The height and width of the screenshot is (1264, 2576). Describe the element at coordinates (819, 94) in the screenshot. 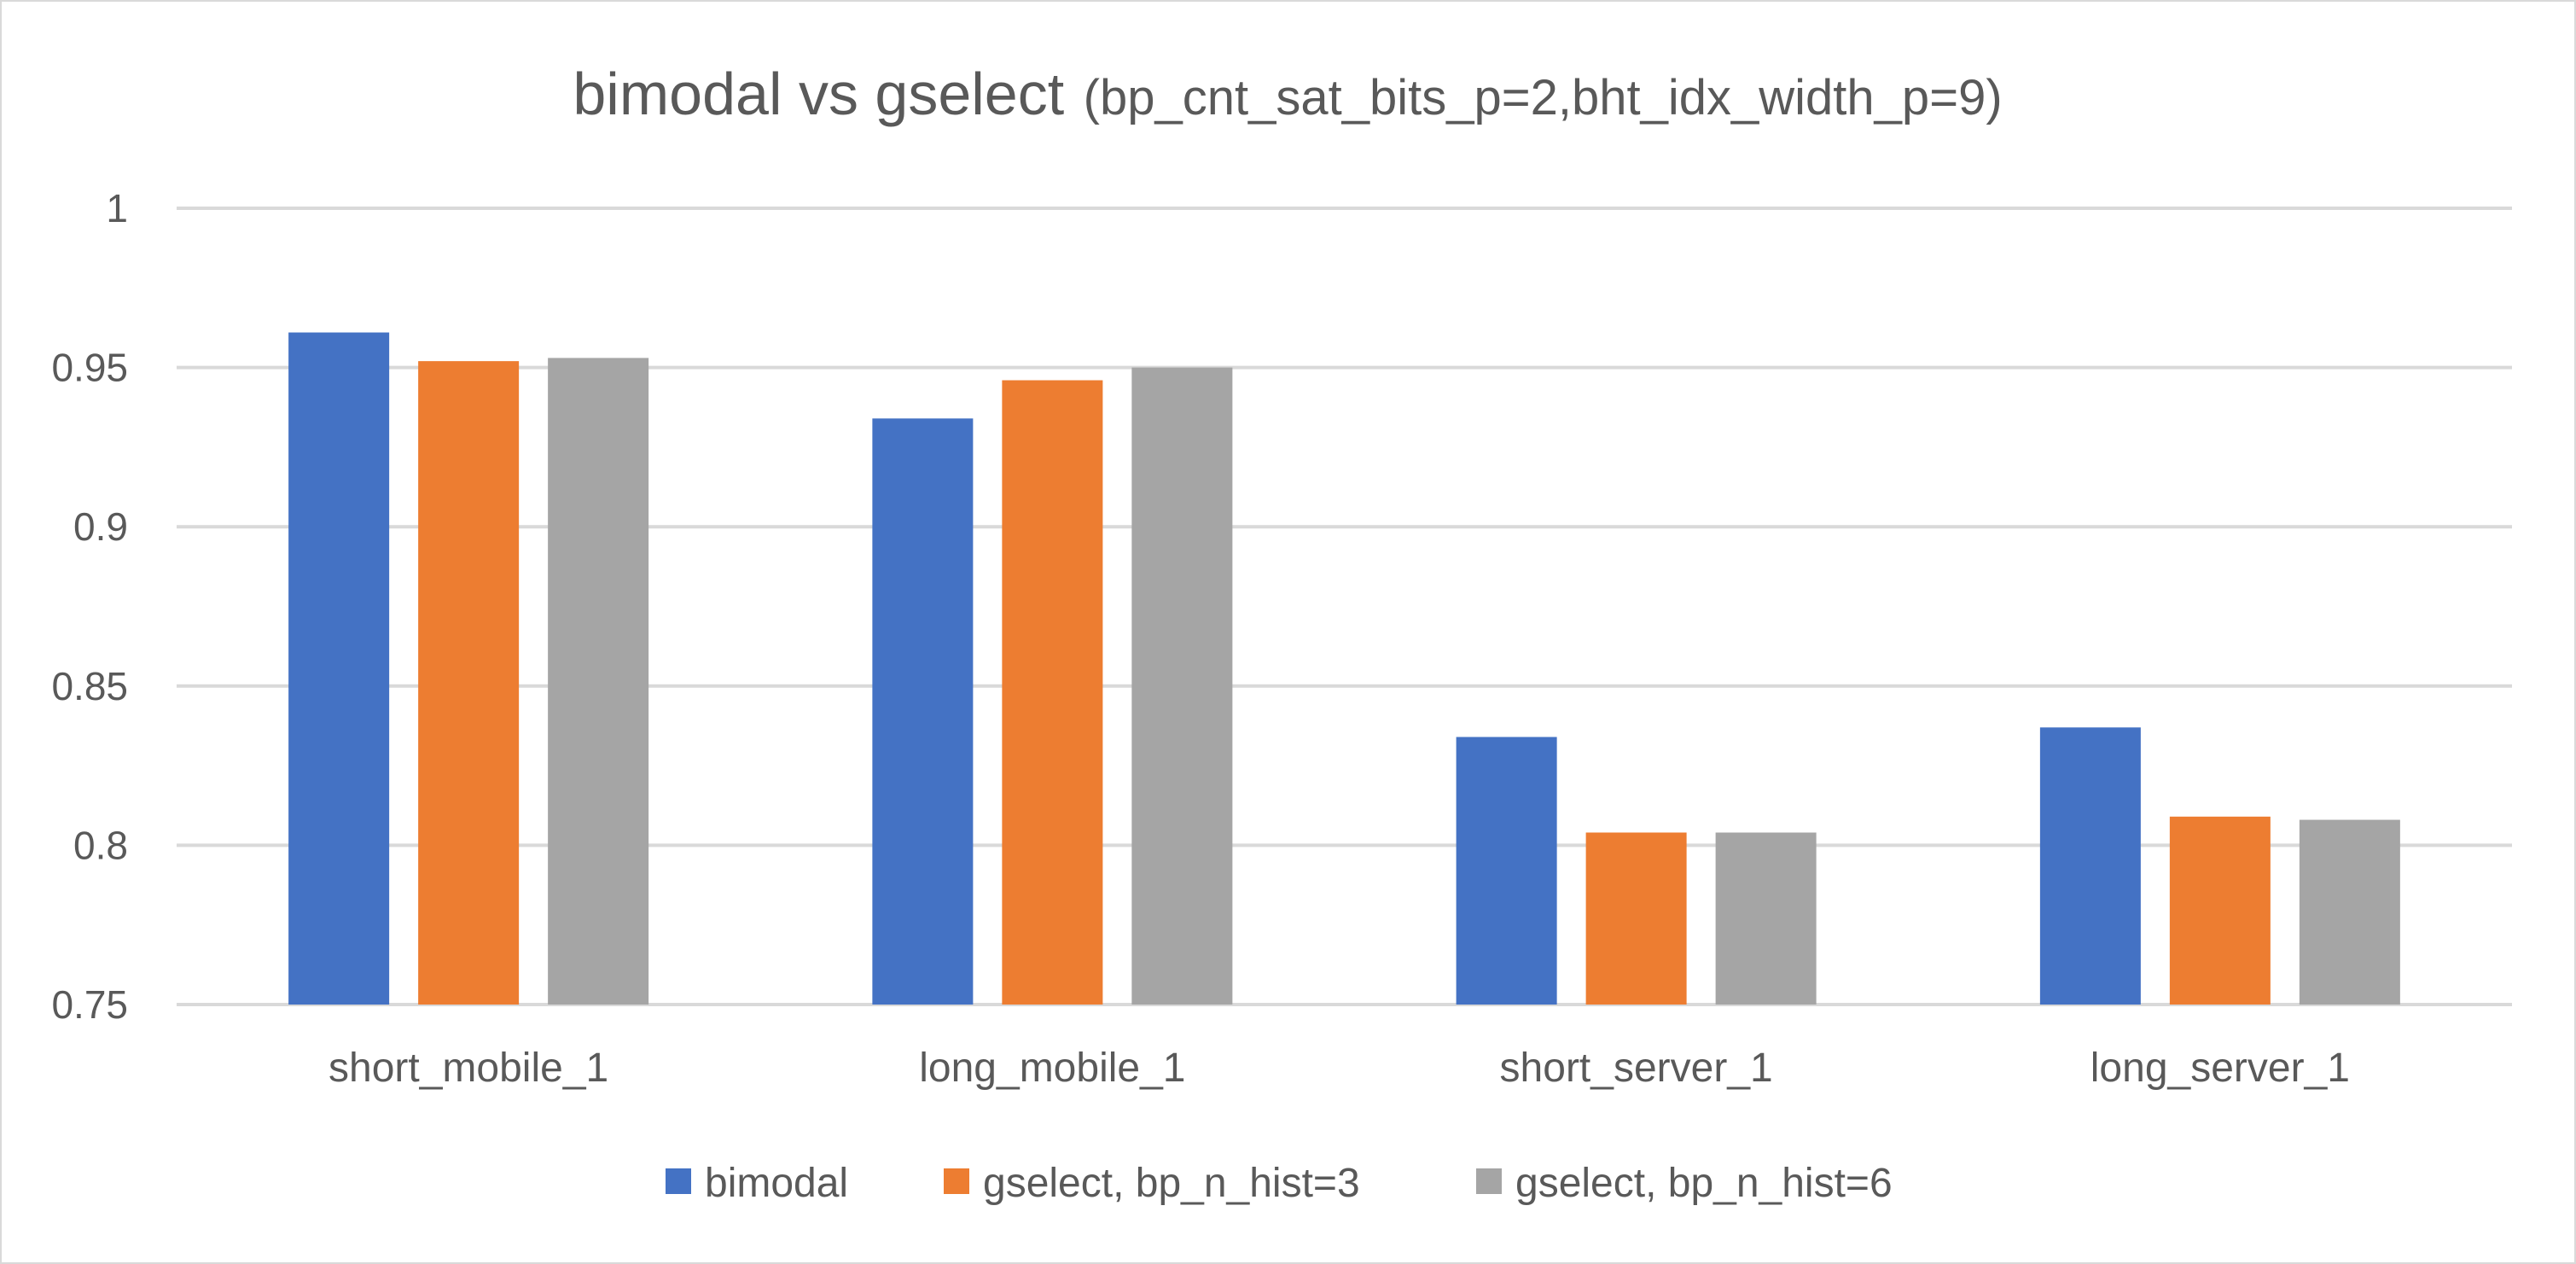

I see `chart-title-main: bimodal vs gselect` at that location.